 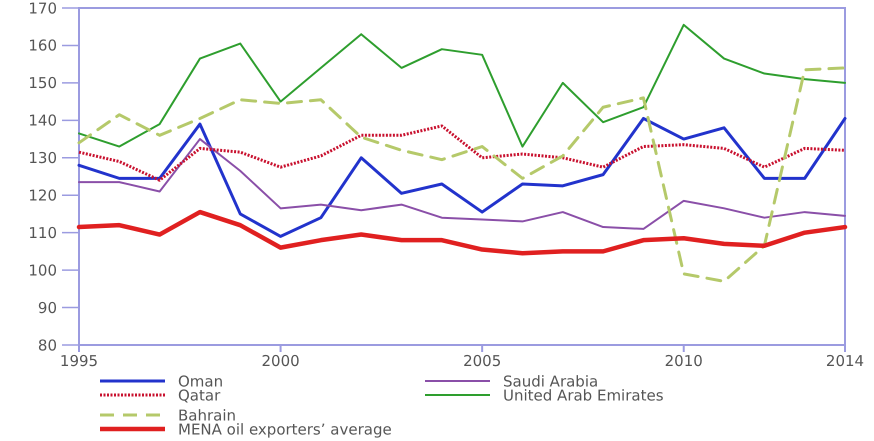 What do you see at coordinates (683, 361) in the screenshot?
I see `x-tick-label: 2010` at bounding box center [683, 361].